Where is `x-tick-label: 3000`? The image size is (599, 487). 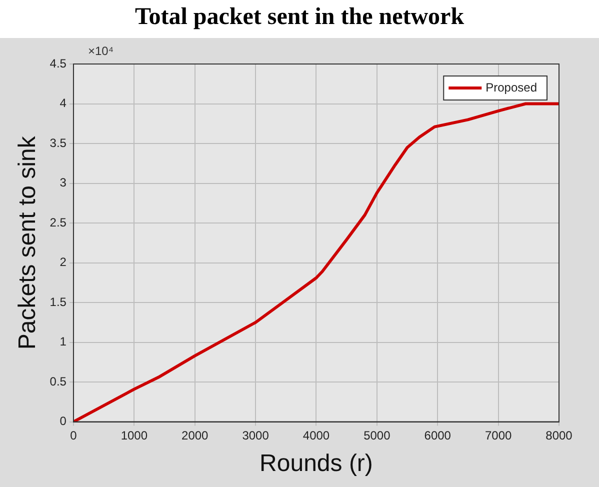 x-tick-label: 3000 is located at coordinates (256, 435).